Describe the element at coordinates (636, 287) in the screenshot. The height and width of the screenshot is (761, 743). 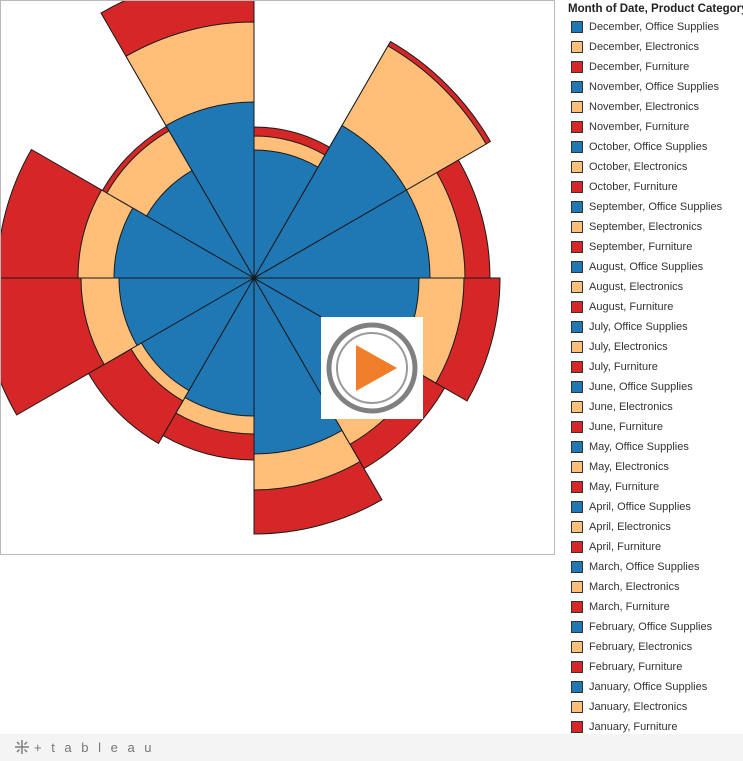
I see `legend-label: August, Electronics` at that location.